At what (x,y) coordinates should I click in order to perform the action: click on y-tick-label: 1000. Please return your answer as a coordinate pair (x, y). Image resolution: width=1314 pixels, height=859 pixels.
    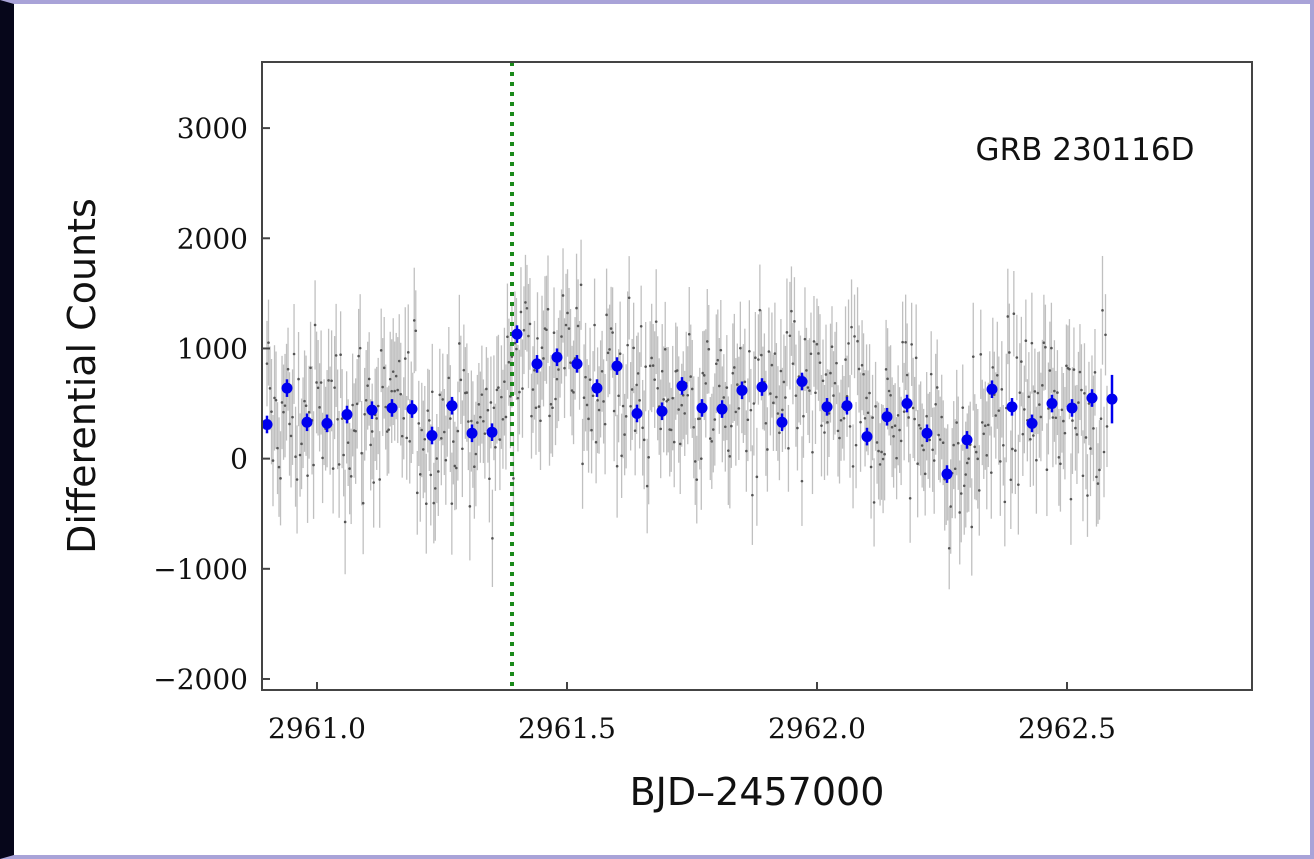
    Looking at the image, I should click on (212, 348).